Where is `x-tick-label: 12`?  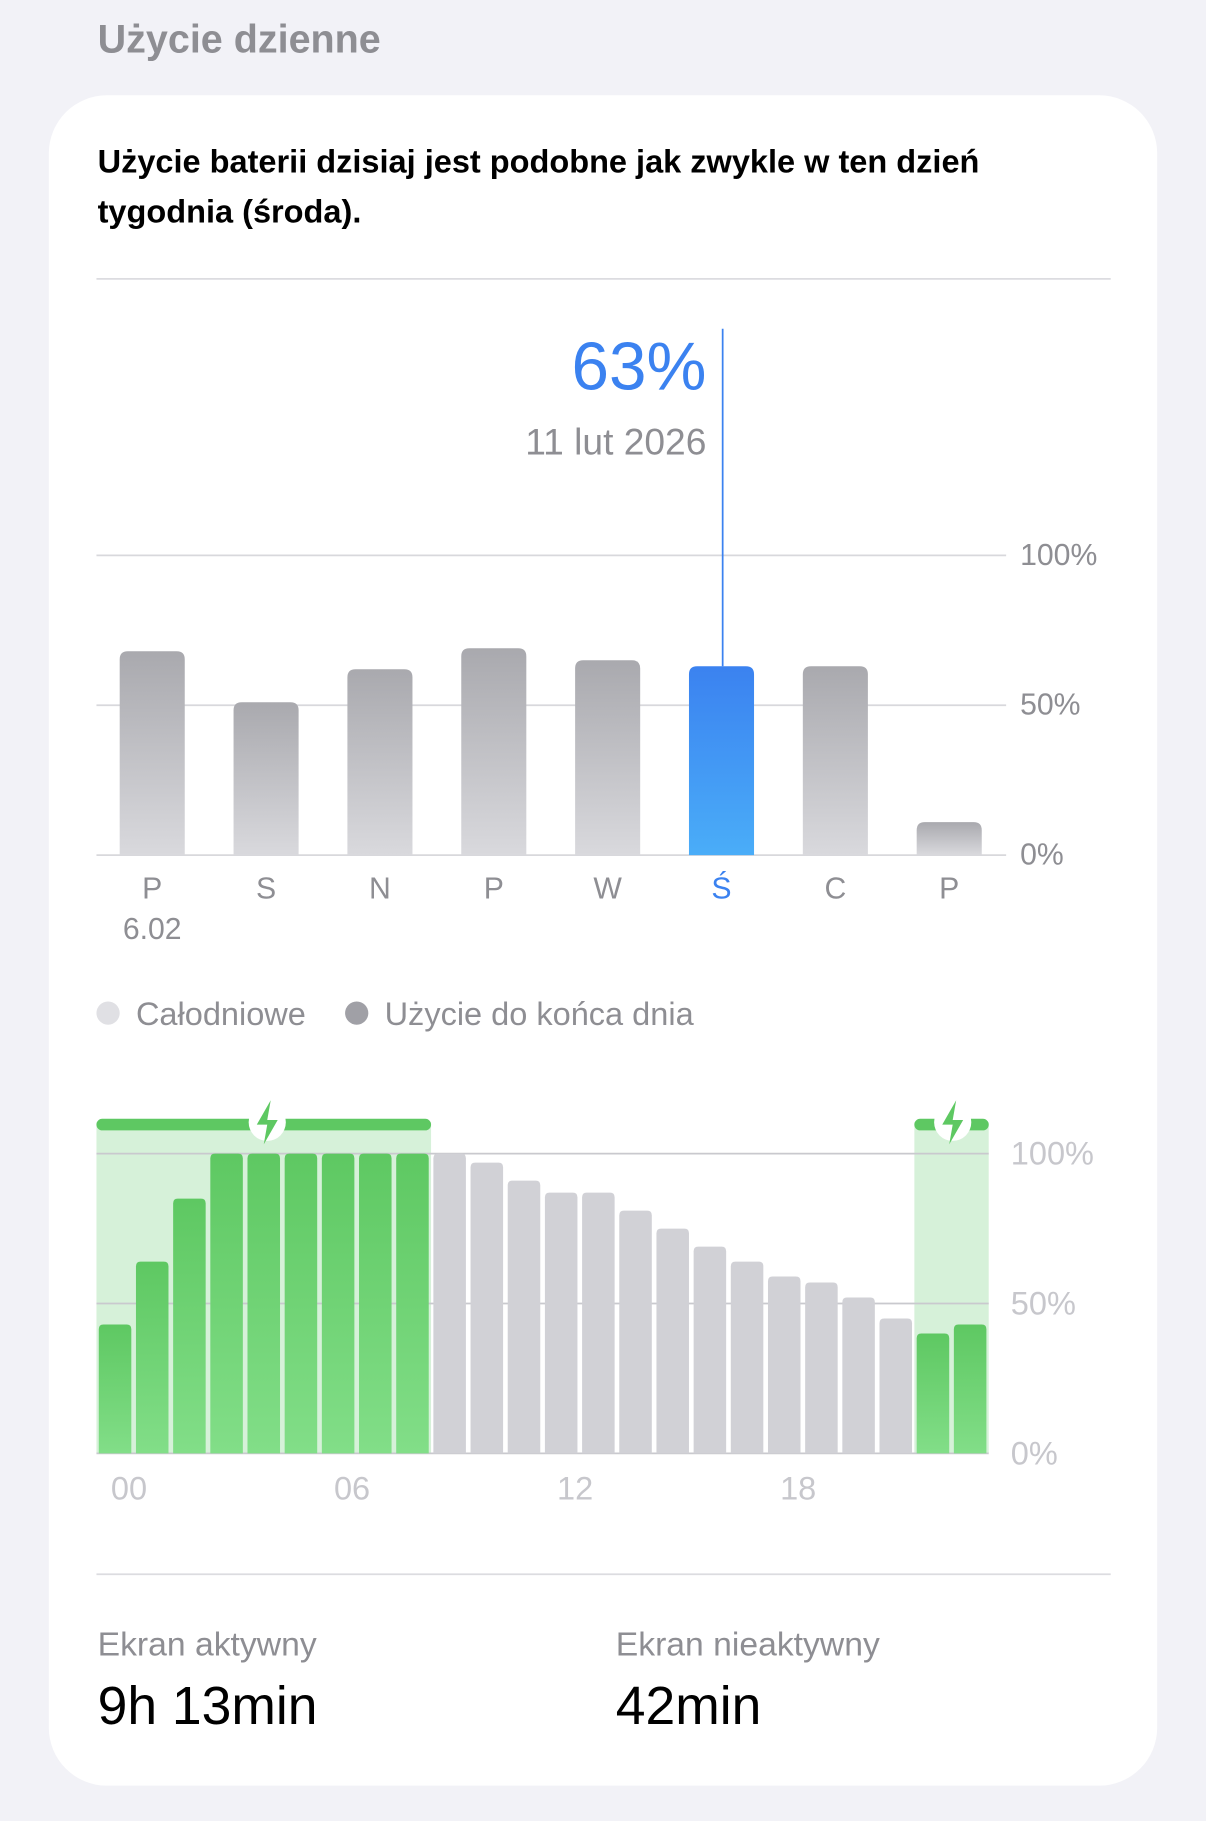
x-tick-label: 12 is located at coordinates (575, 1488).